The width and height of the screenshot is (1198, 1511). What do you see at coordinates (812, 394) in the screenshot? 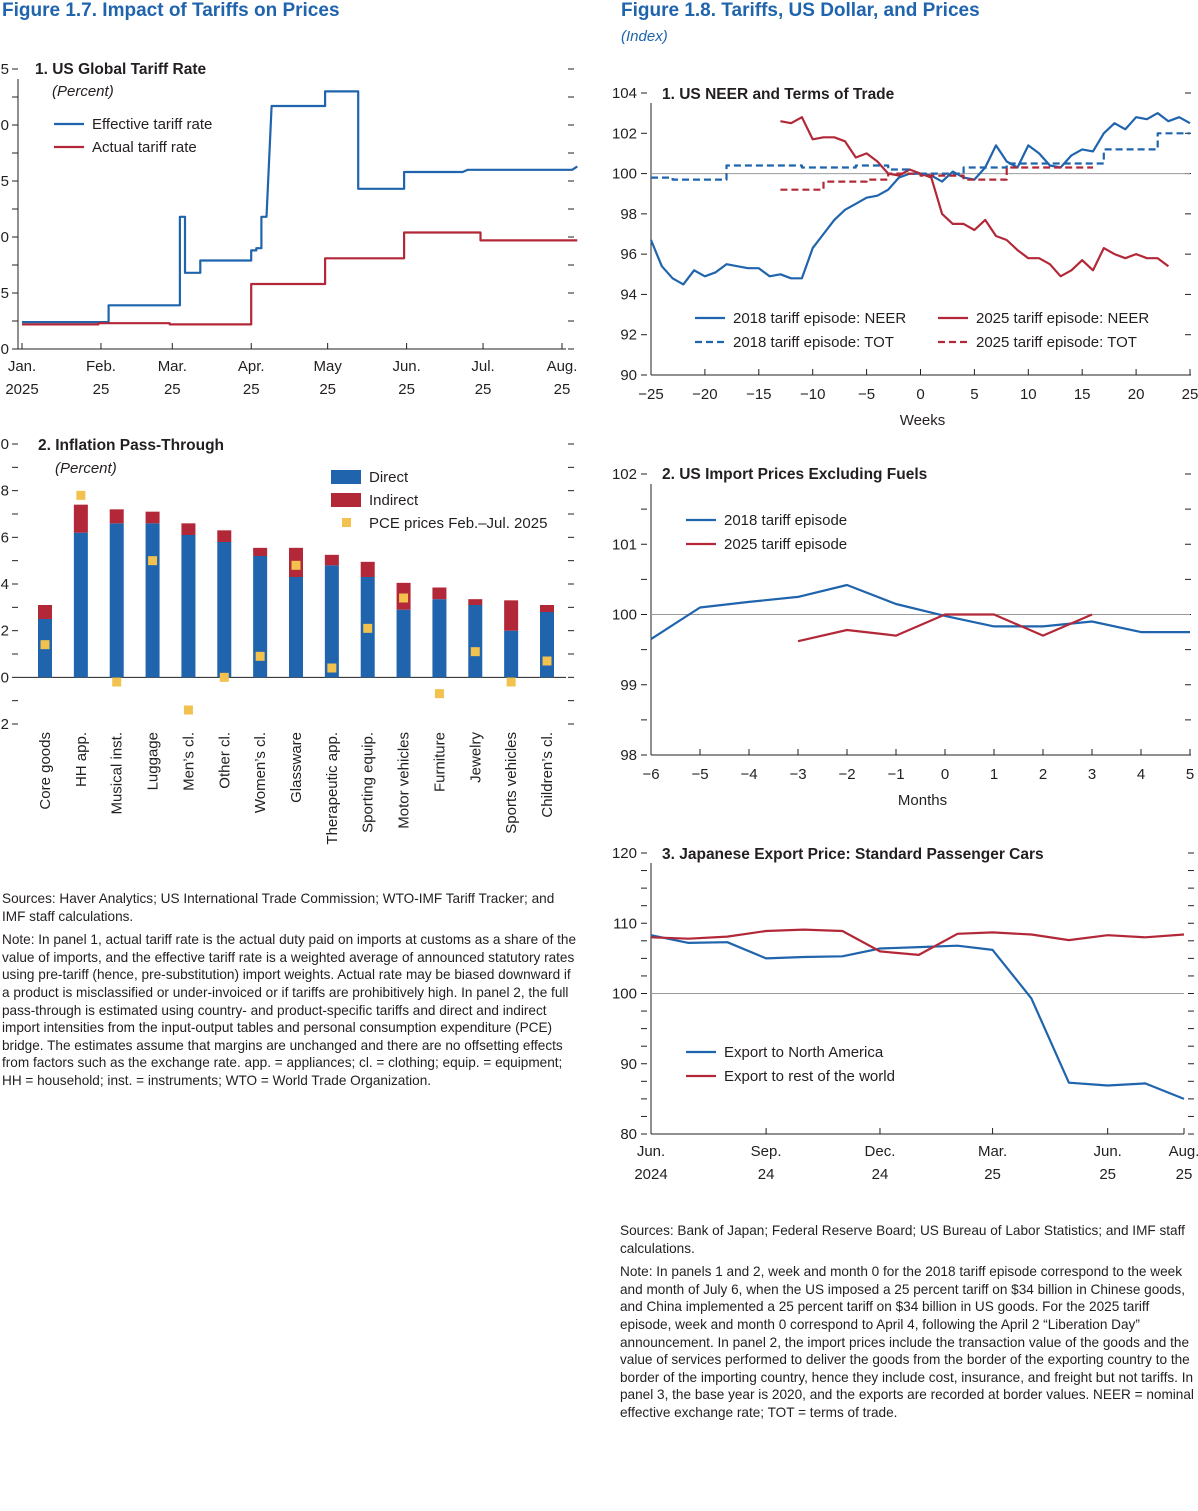
I see `x-tick-label: −10` at bounding box center [812, 394].